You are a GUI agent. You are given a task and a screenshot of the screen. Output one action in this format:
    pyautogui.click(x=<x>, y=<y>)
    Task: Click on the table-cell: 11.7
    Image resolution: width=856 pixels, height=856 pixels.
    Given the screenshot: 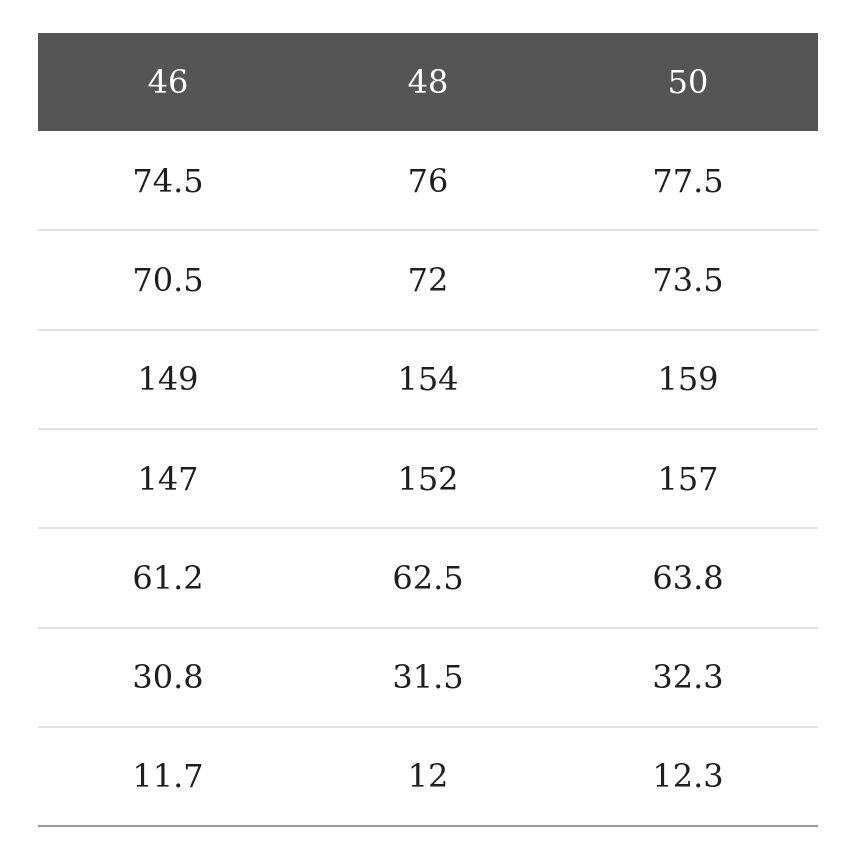 What is the action you would take?
    pyautogui.click(x=168, y=776)
    